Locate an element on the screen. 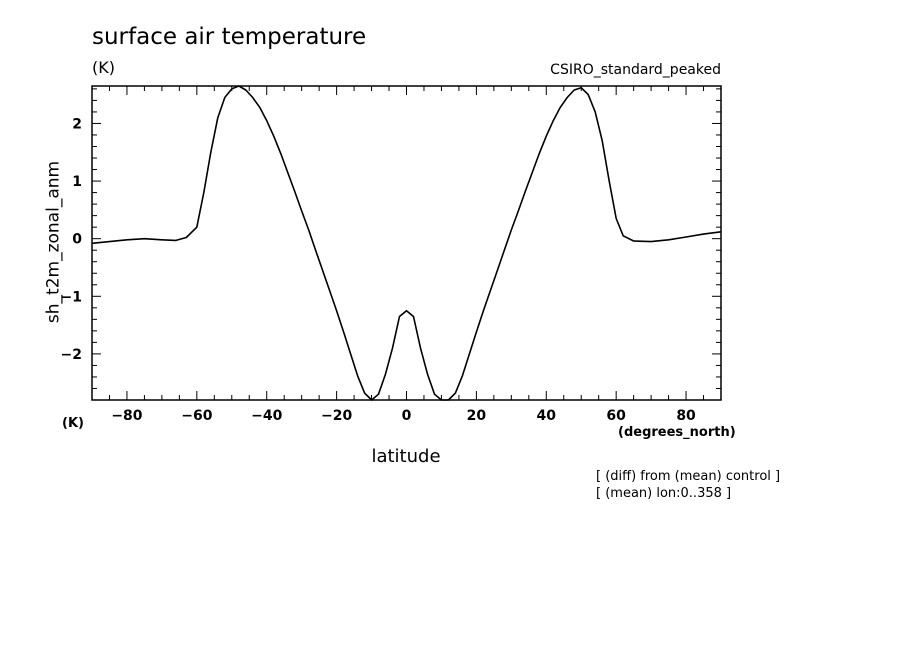  chart-title: surface air temperature is located at coordinates (229, 37).